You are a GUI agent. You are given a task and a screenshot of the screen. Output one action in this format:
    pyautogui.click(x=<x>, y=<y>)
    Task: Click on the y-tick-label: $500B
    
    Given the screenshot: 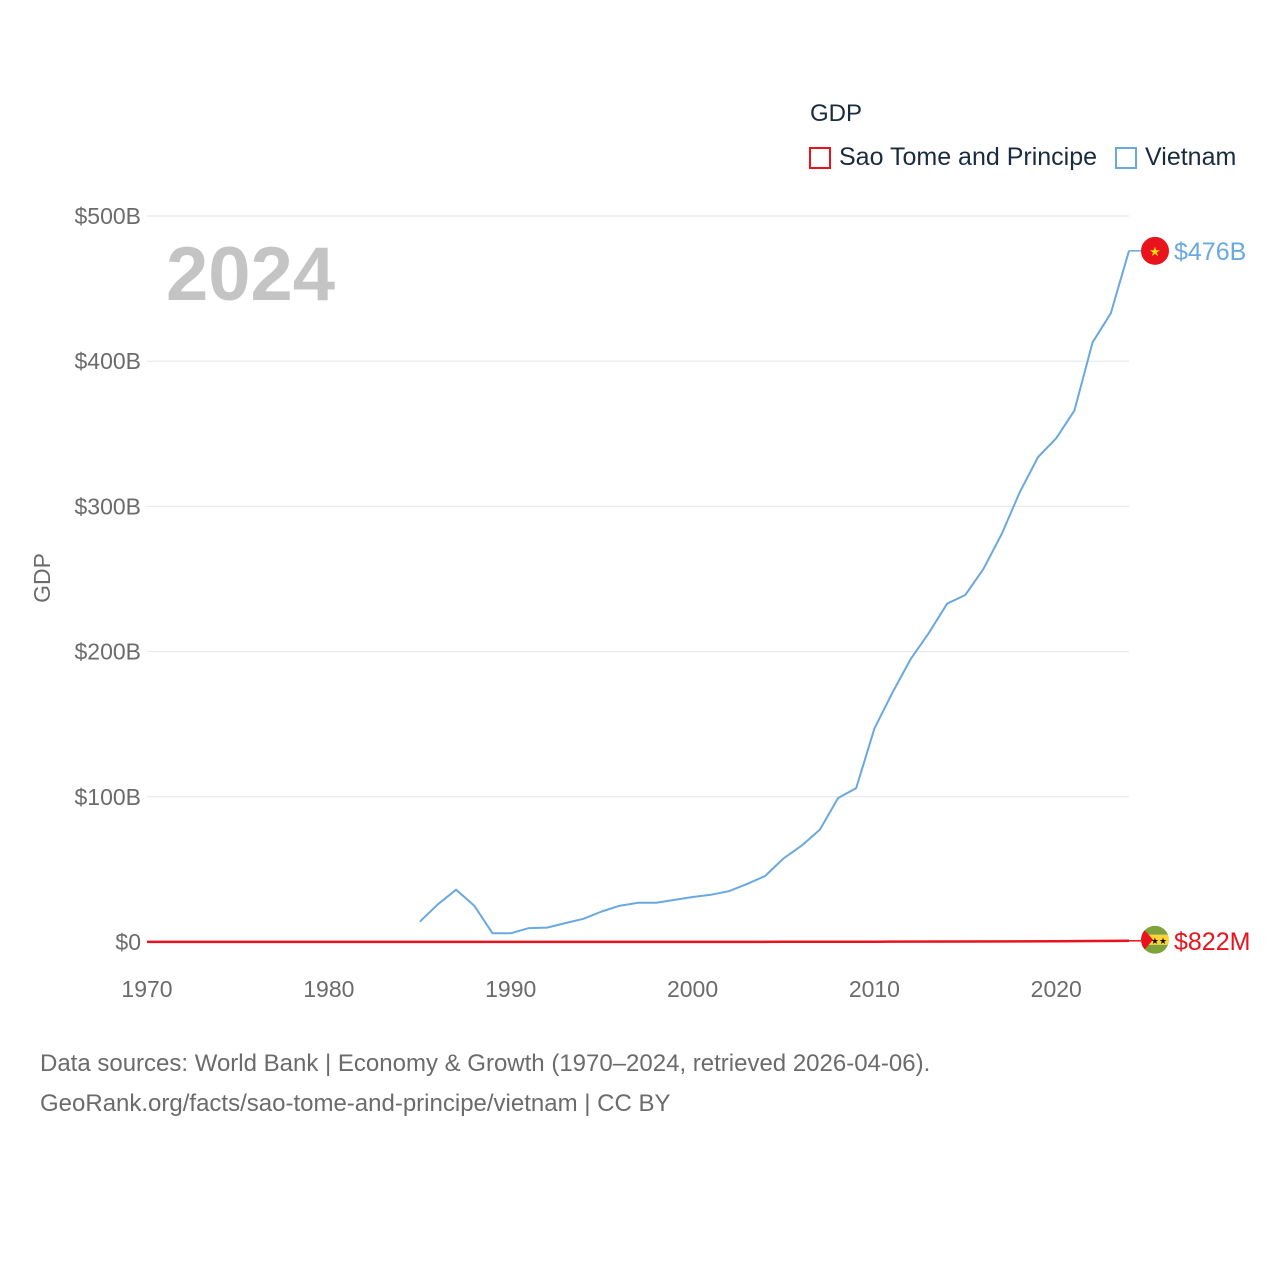 What is the action you would take?
    pyautogui.click(x=107, y=216)
    